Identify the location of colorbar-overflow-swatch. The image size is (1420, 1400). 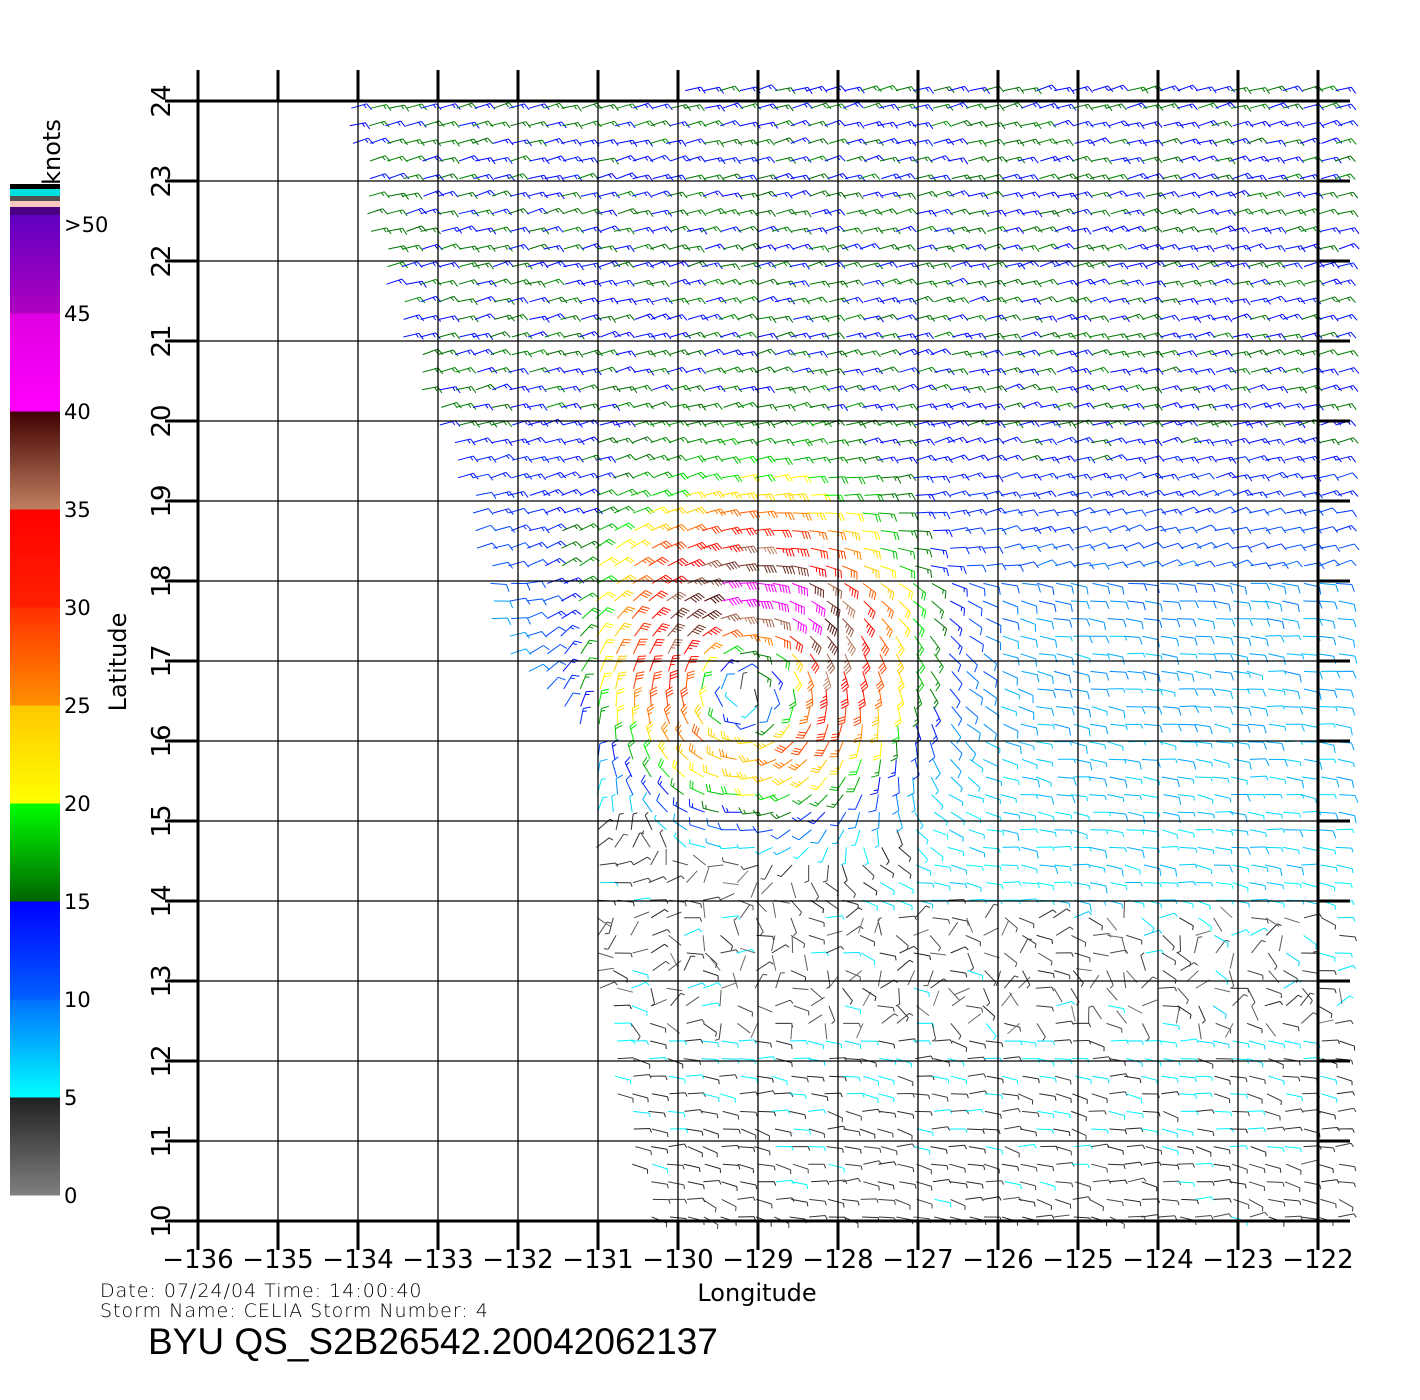
(35, 186).